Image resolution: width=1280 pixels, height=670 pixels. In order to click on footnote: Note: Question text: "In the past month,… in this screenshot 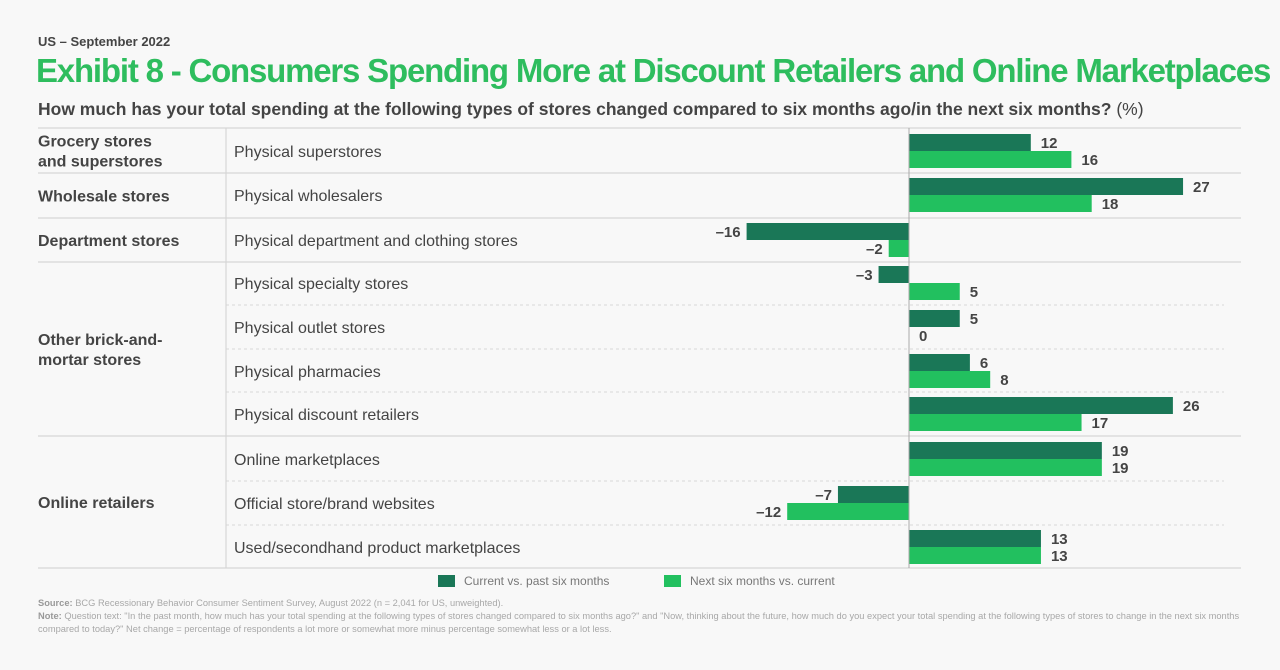, I will do `click(643, 623)`.